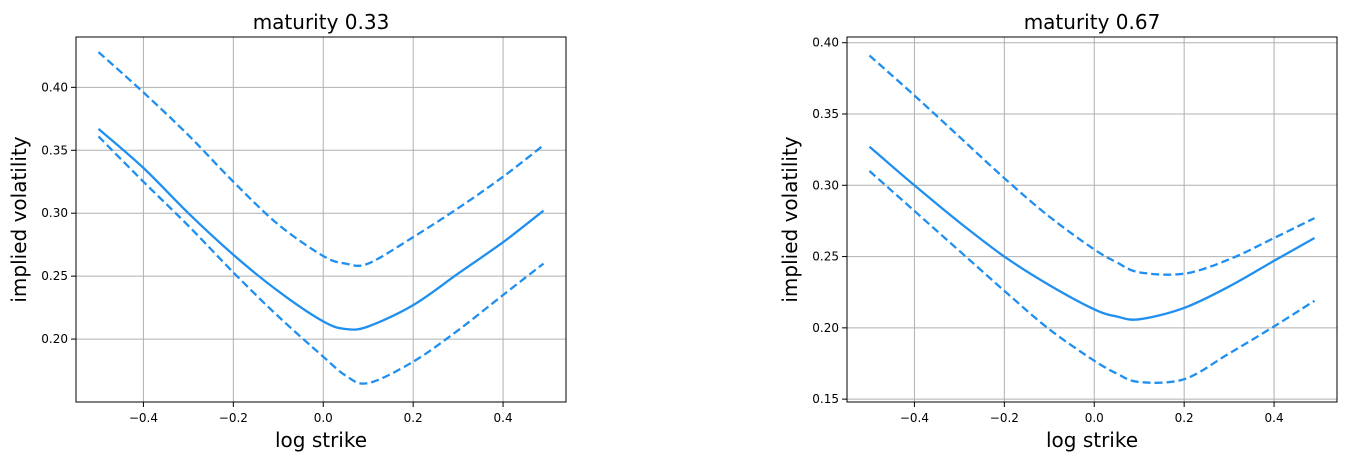  What do you see at coordinates (829, 221) in the screenshot?
I see `y-ticks: 0.15 0.20 0.25 0.30 0.35 0.40` at bounding box center [829, 221].